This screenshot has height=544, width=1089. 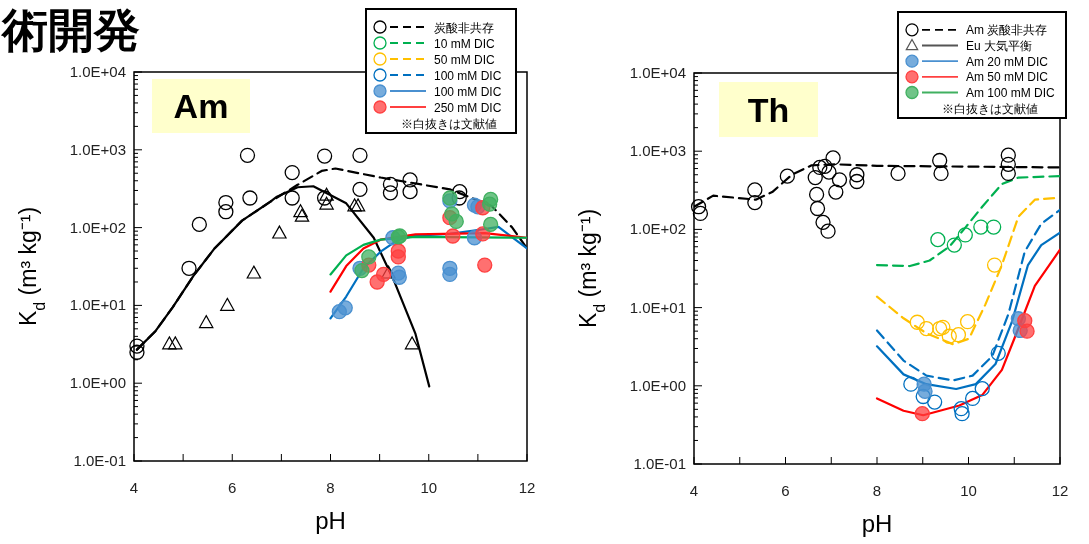 I want to click on legend-label: Am 20 mM DIC, so click(x=1007, y=61).